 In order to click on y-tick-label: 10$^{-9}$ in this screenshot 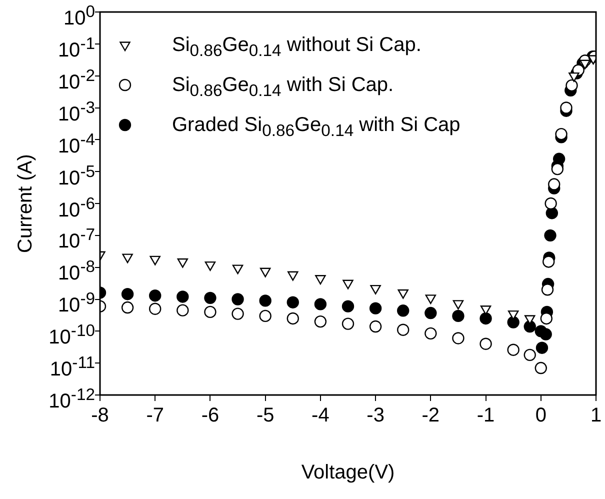, I will do `click(76, 303)`.